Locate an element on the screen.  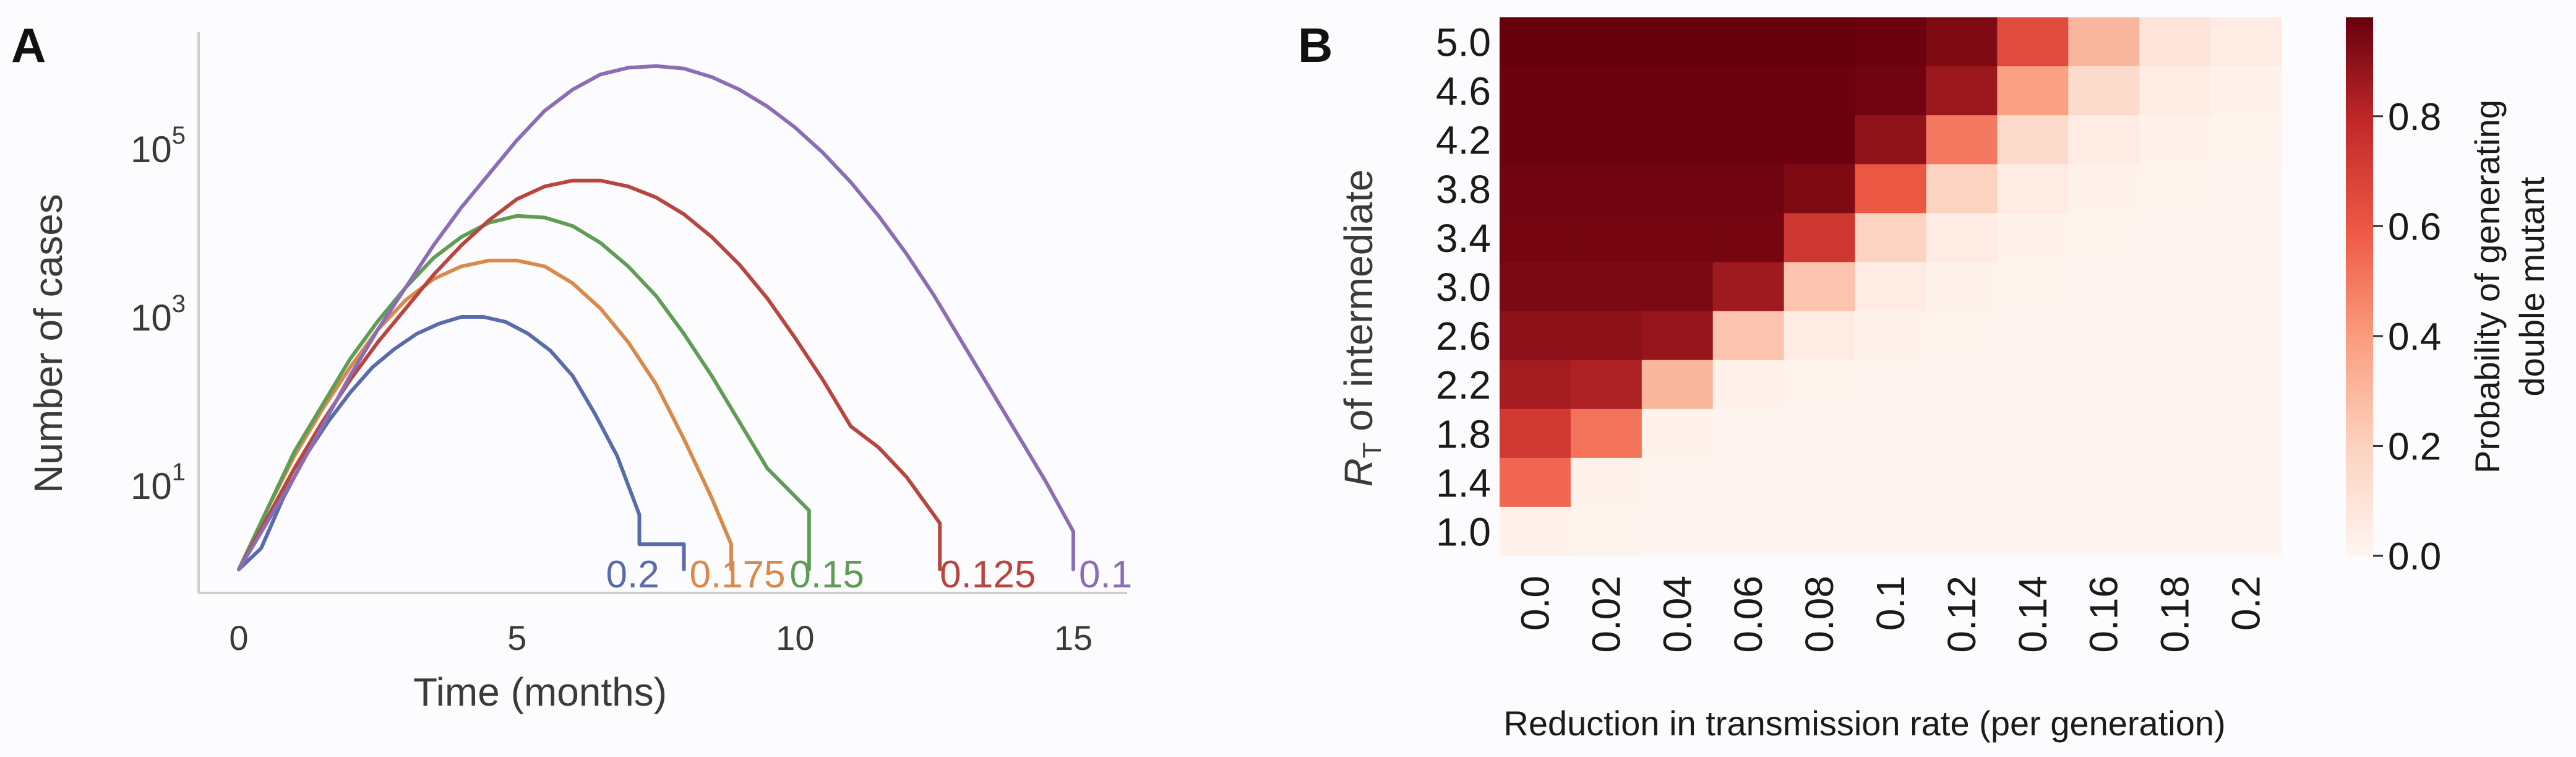
y-tick-base: 10 is located at coordinates (151, 149).